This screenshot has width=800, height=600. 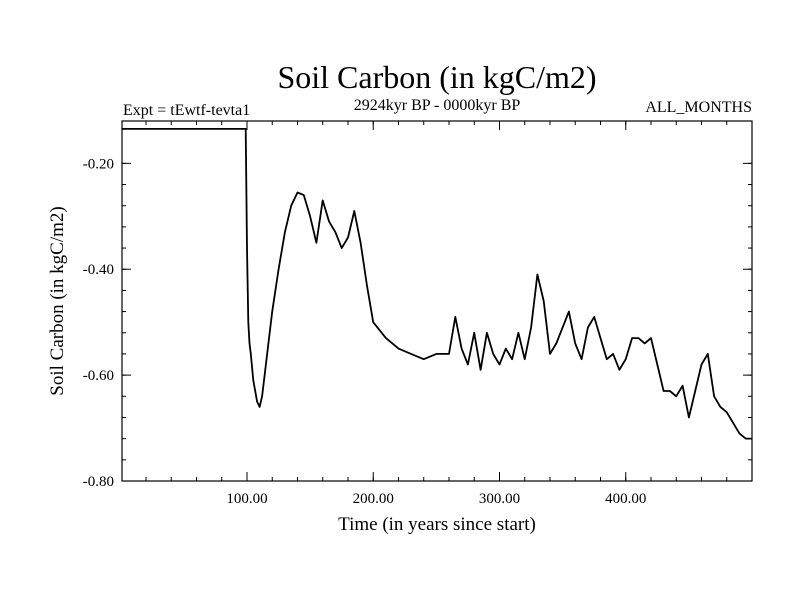 What do you see at coordinates (98, 482) in the screenshot?
I see `y-tick-label: -0.80` at bounding box center [98, 482].